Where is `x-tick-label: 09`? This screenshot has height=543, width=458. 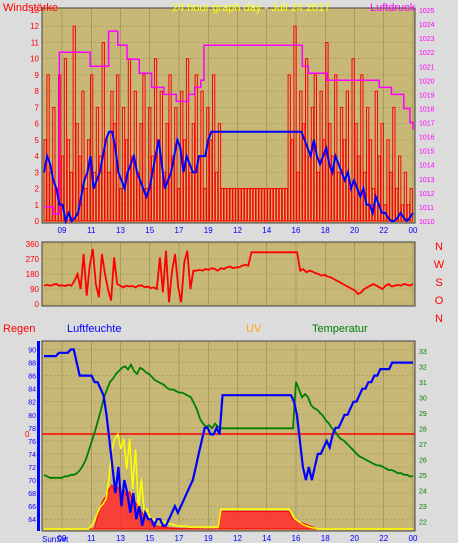 x-tick-label: 09 is located at coordinates (62, 230).